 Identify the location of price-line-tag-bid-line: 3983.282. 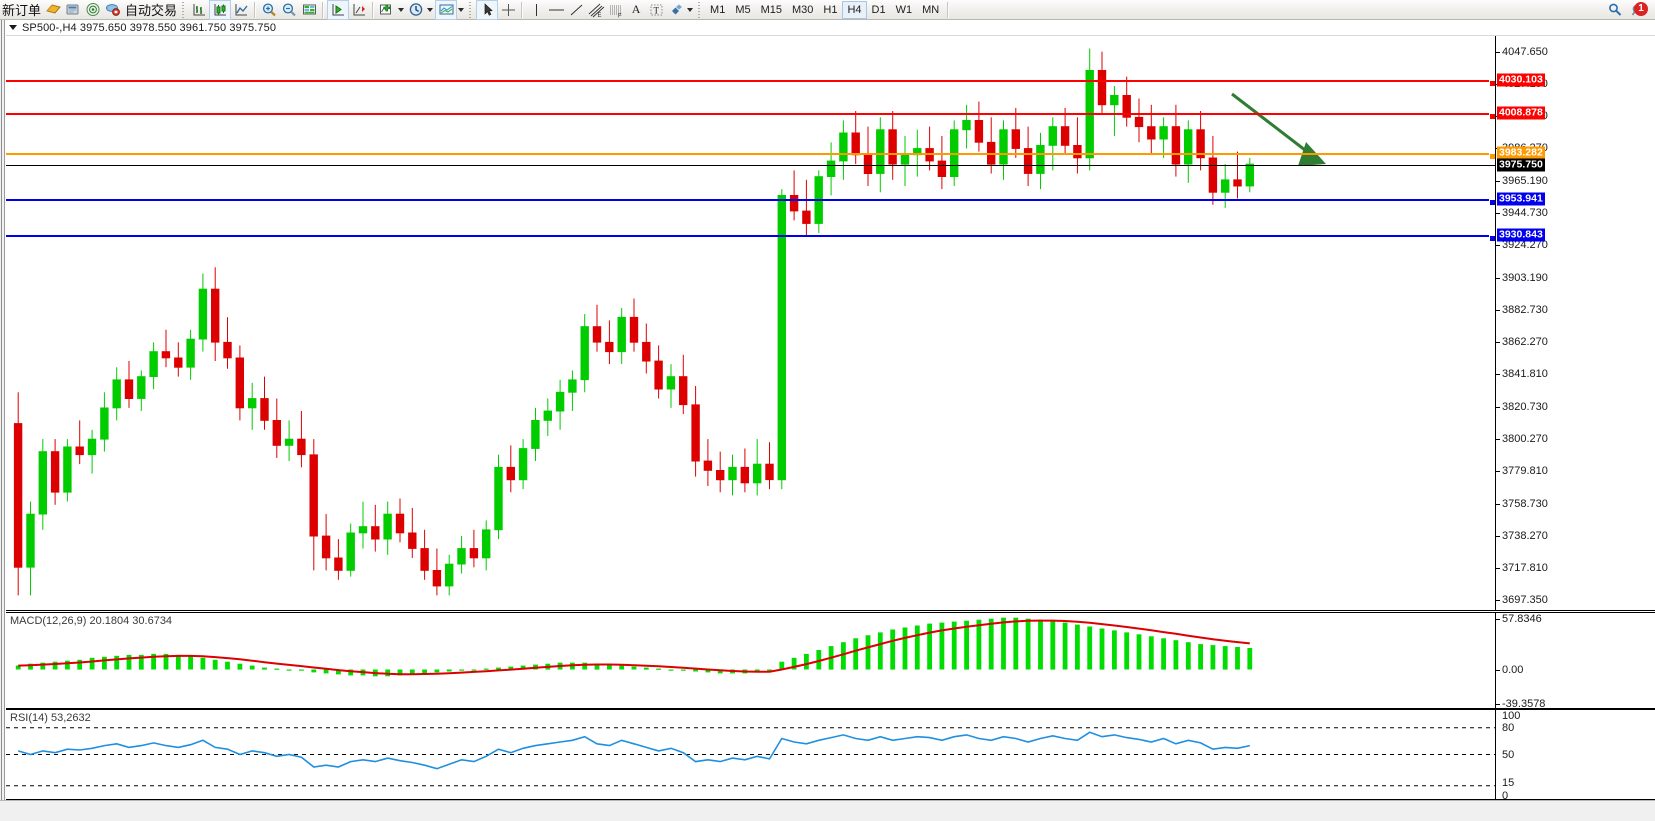
(1521, 153).